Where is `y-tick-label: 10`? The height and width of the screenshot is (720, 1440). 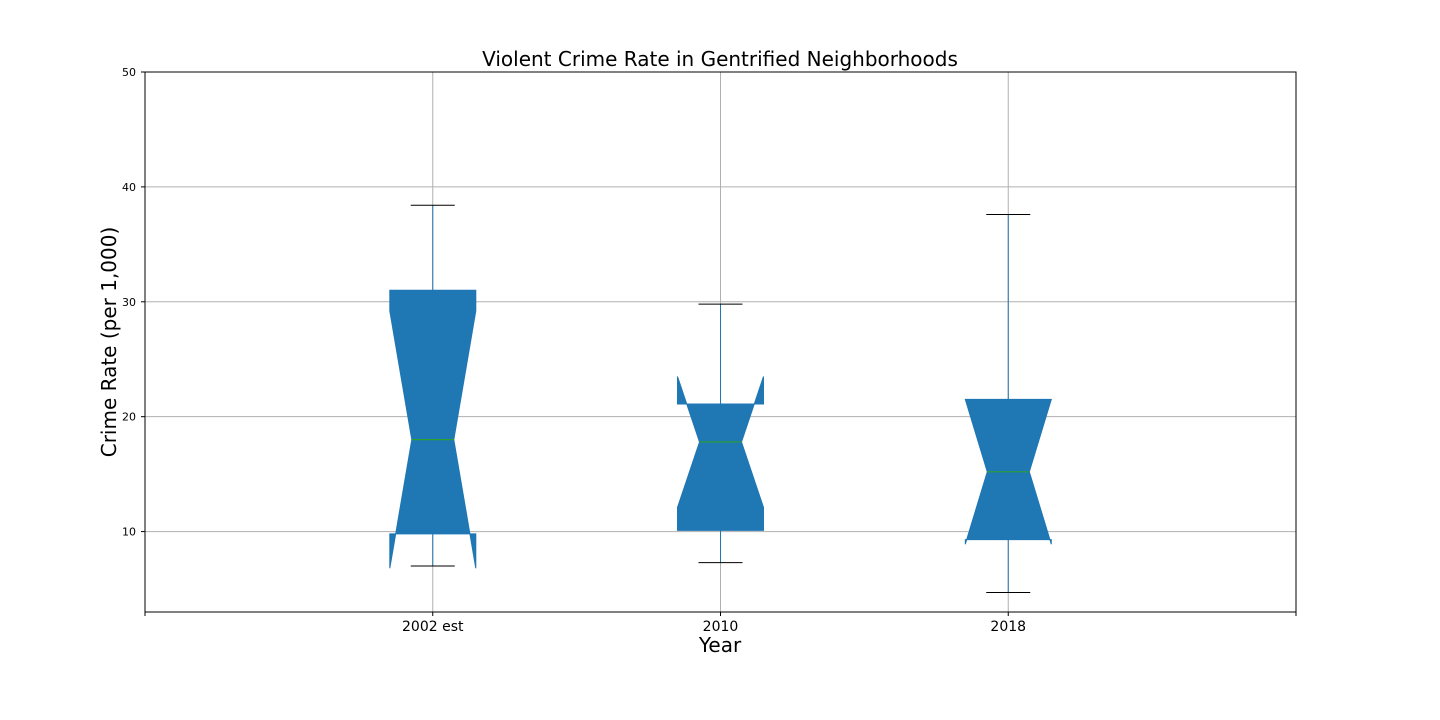
y-tick-label: 10 is located at coordinates (129, 532).